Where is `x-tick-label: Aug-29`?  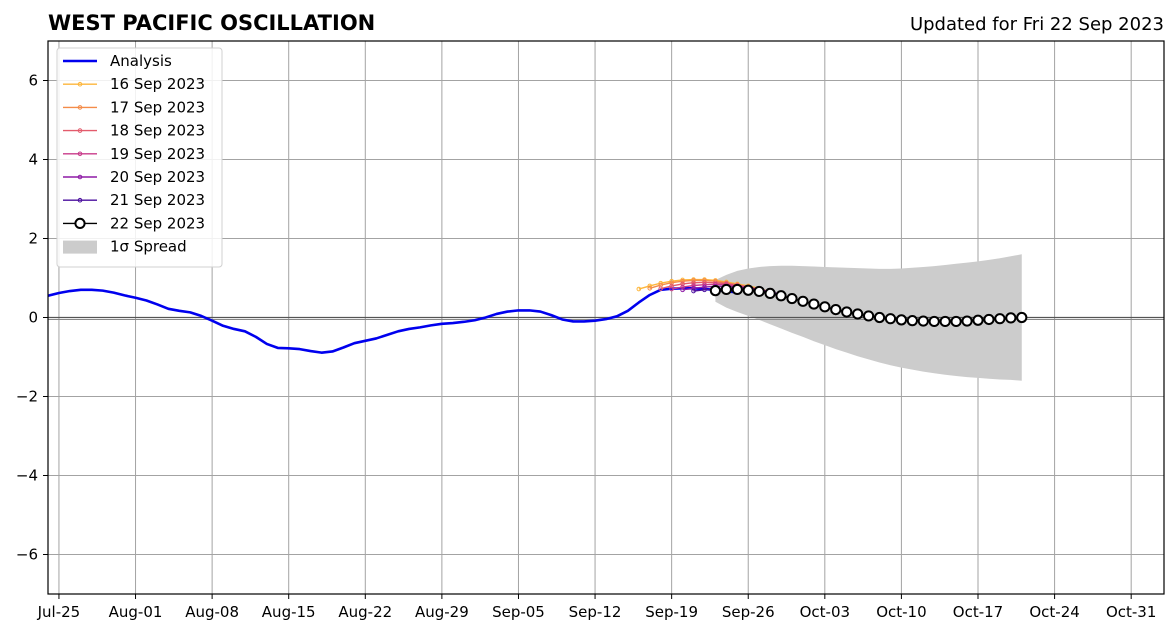
x-tick-label: Aug-29 is located at coordinates (442, 612).